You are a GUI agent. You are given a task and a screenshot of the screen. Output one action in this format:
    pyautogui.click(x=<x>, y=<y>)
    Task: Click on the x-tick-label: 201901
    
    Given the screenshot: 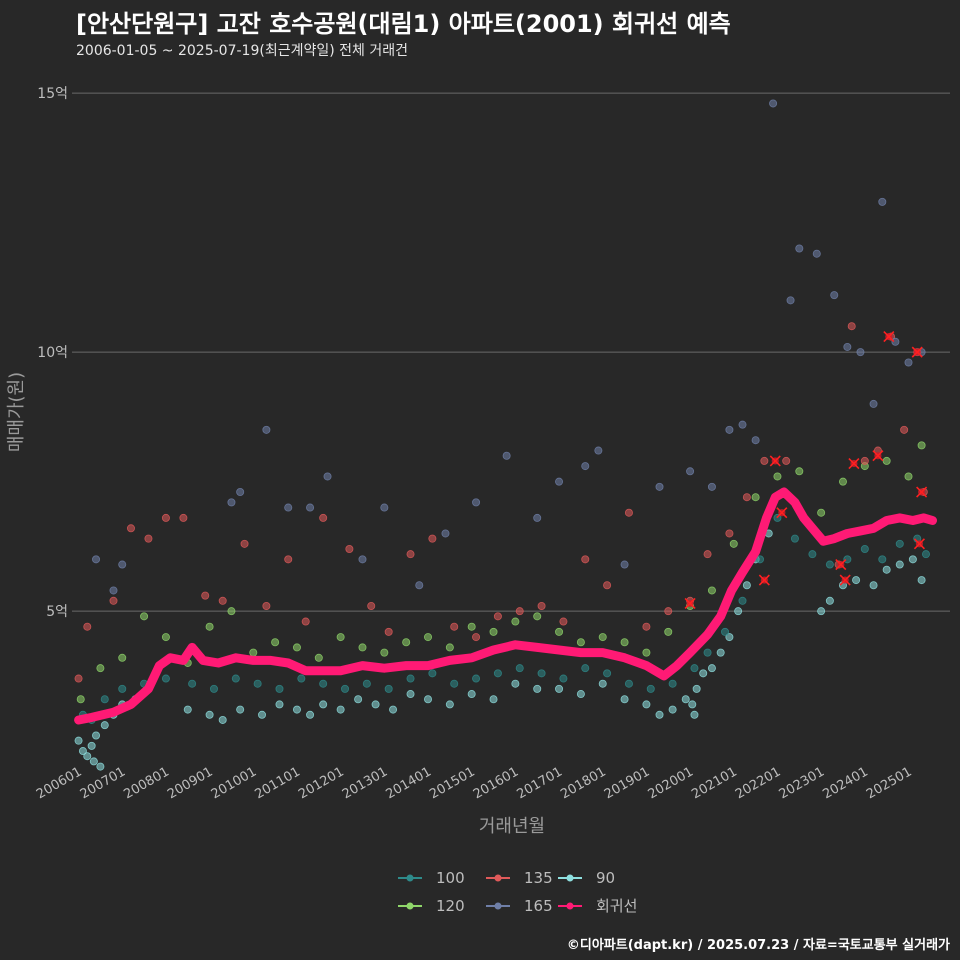 What is the action you would take?
    pyautogui.click(x=627, y=783)
    